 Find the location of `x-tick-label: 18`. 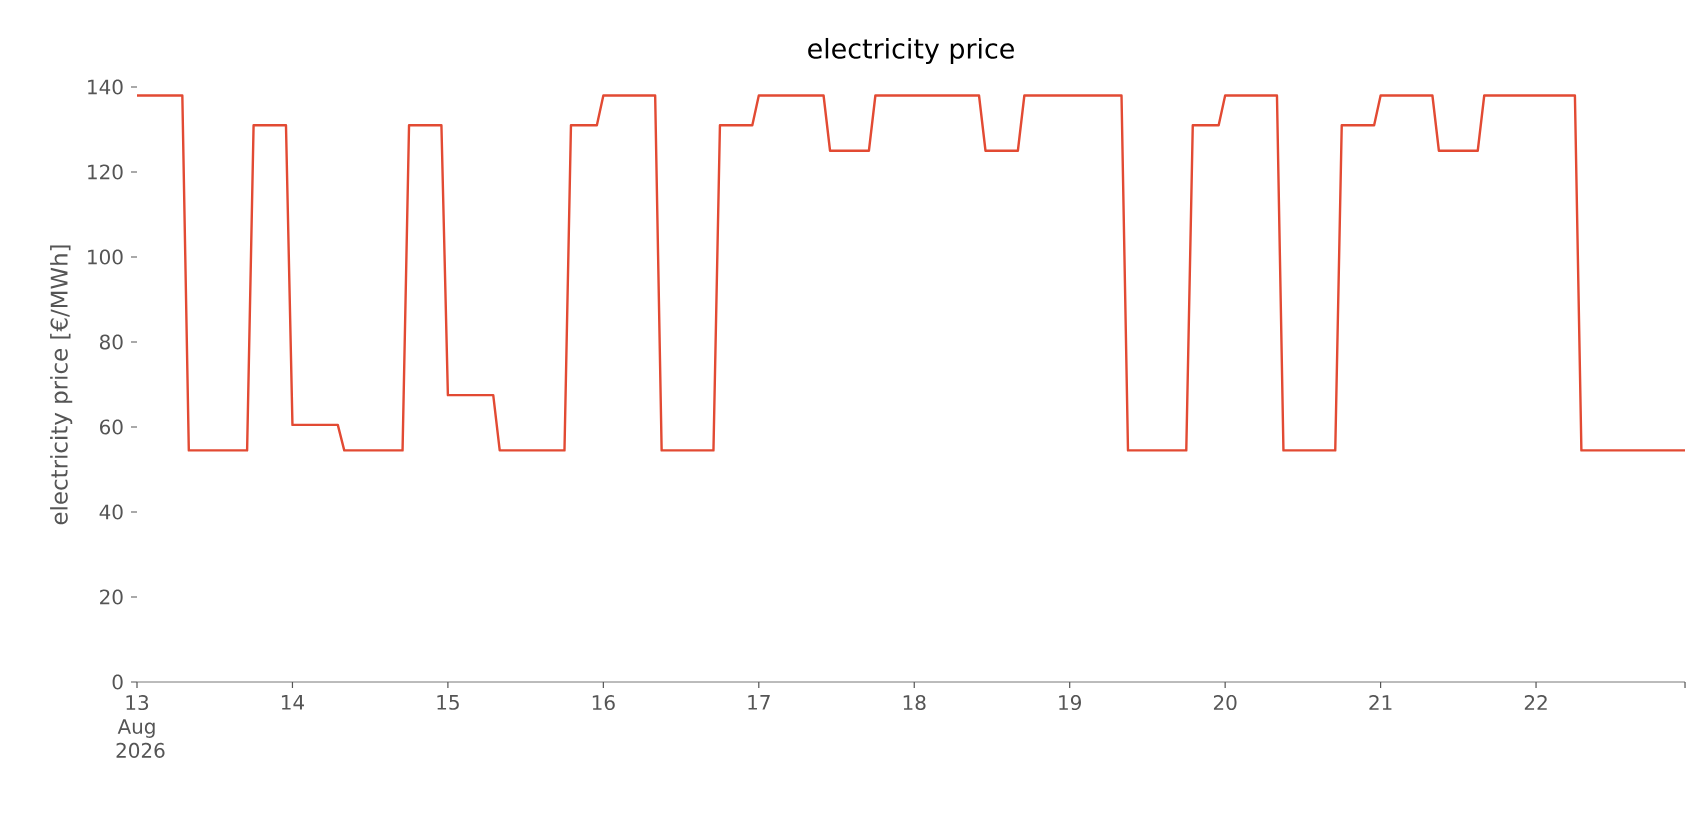

x-tick-label: 18 is located at coordinates (914, 703).